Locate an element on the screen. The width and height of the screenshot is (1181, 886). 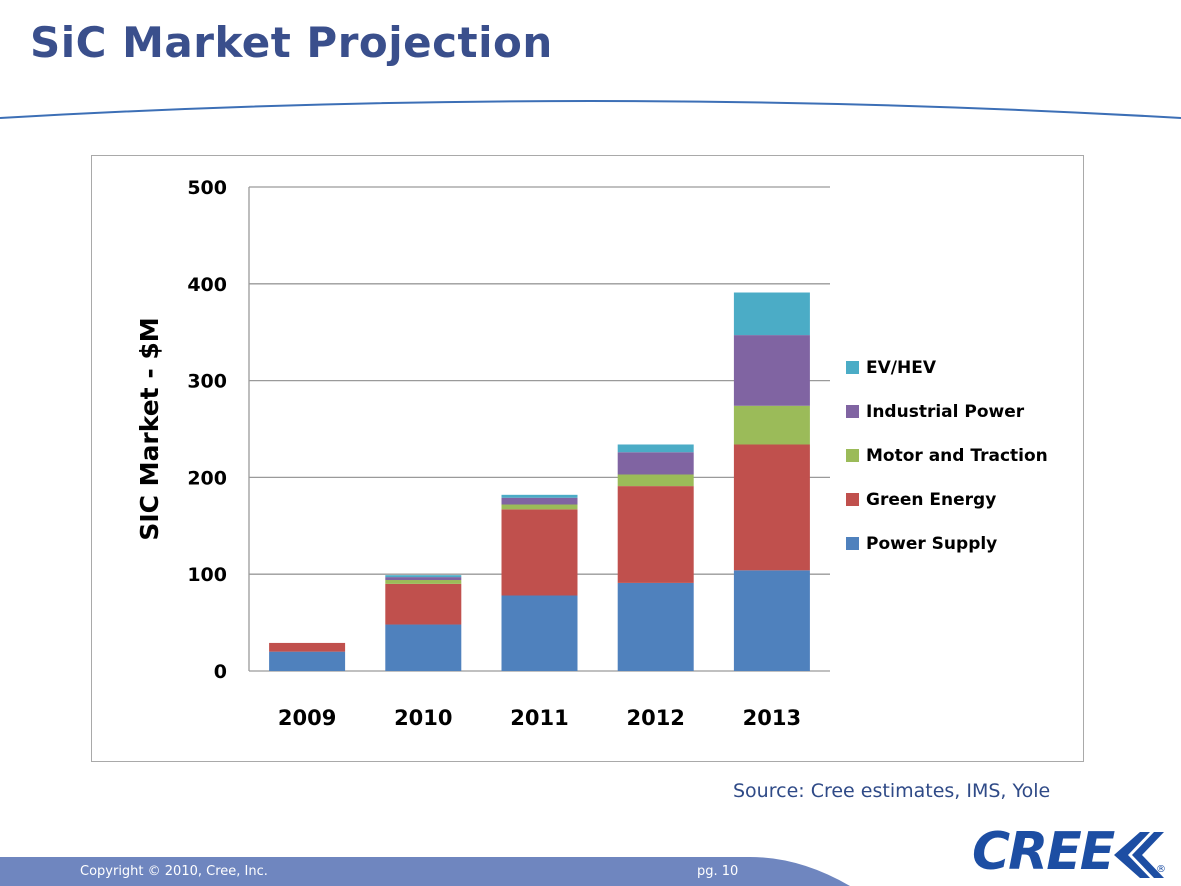
y-tick-label: 300 is located at coordinates (207, 382).